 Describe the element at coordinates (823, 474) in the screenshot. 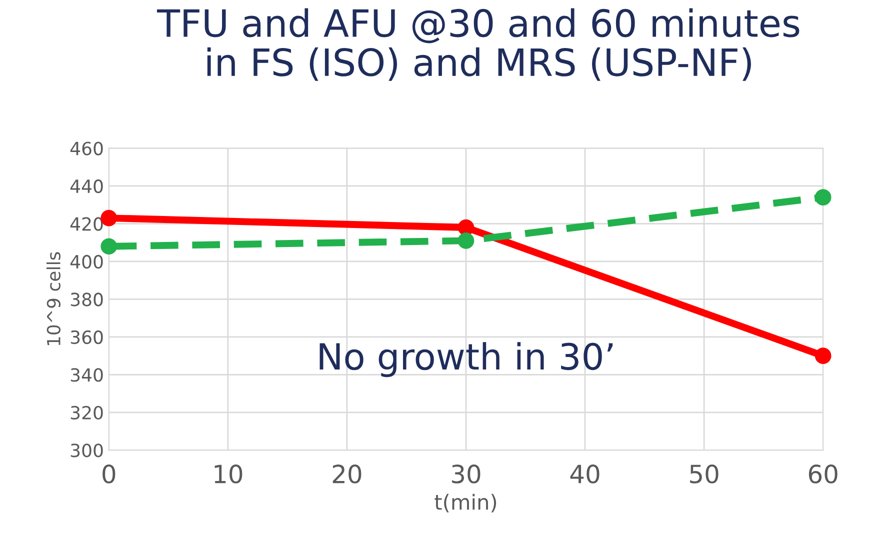

I see `x-tick-label: 60` at that location.